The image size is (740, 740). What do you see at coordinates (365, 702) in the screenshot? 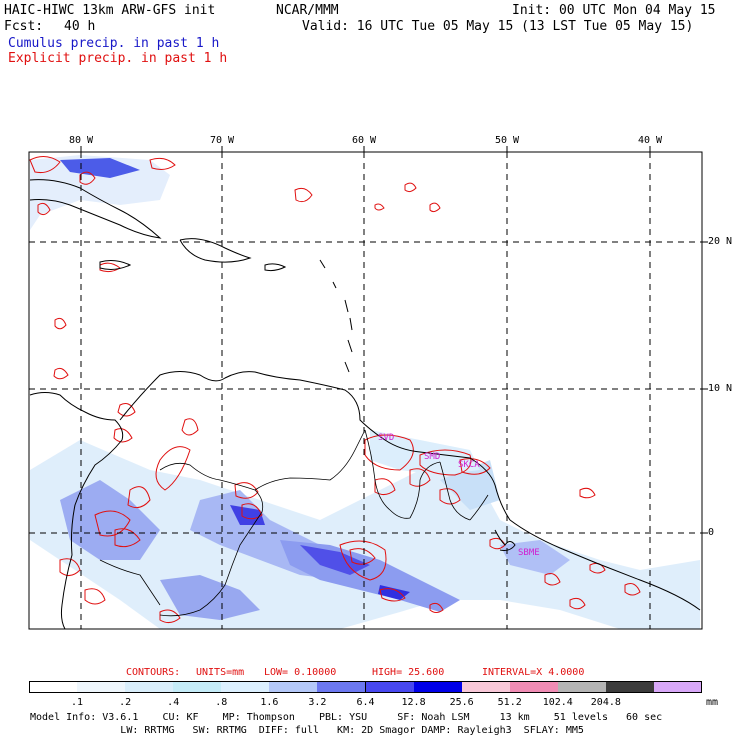
I see `legend-label: 6.4` at bounding box center [365, 702].